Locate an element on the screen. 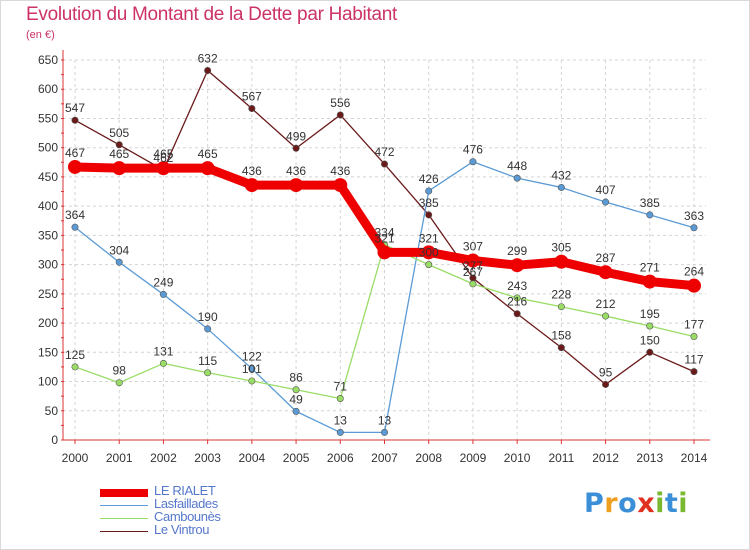 The width and height of the screenshot is (750, 550). data-label-le-rialet: 436 is located at coordinates (252, 171).